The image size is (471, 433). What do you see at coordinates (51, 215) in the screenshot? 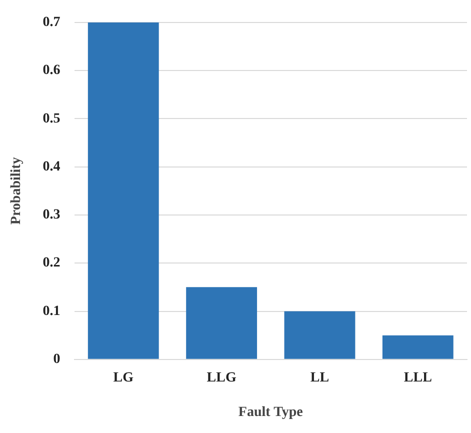
I see `y-tick-label: 0.3` at bounding box center [51, 215].